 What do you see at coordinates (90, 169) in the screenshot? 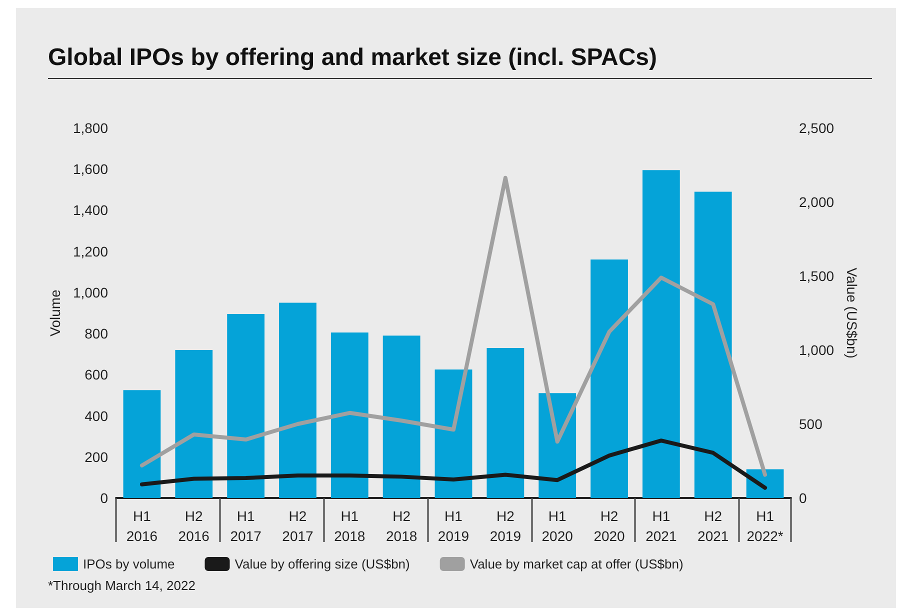
I see `y-tick-label: 1,600` at bounding box center [90, 169].